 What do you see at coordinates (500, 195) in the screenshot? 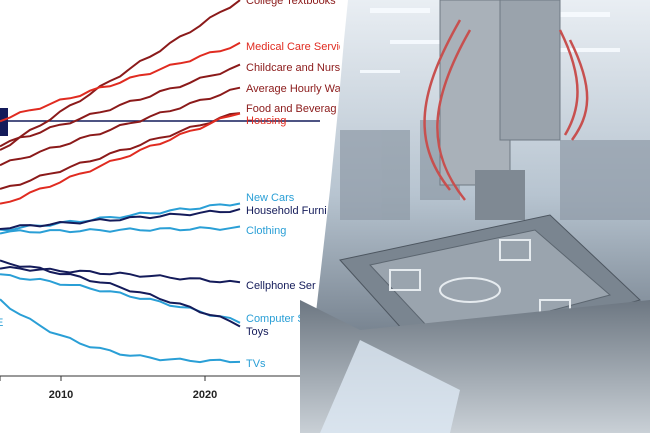
I see `tool-head` at bounding box center [500, 195].